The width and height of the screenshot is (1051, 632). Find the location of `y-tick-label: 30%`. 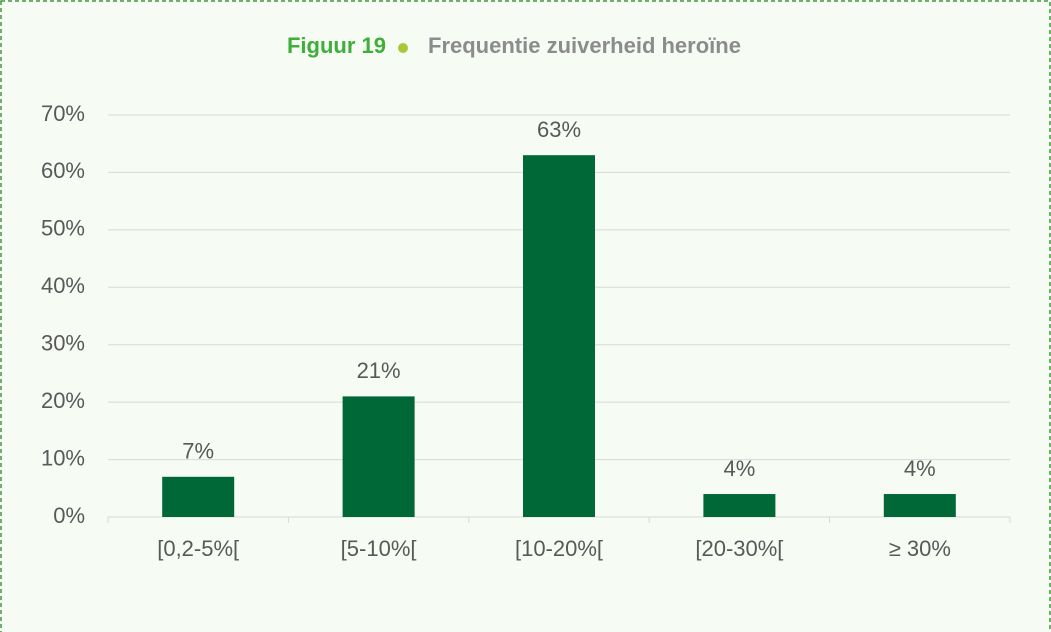

y-tick-label: 30% is located at coordinates (63, 343).